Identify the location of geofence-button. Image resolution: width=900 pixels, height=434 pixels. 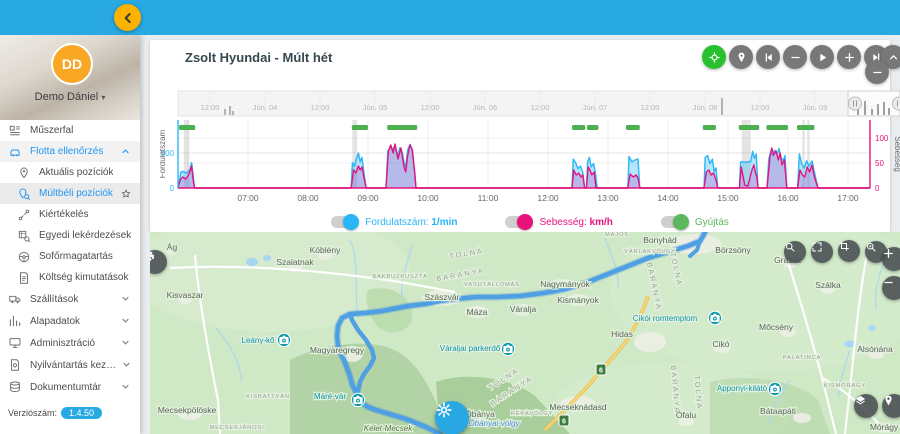
(741, 57).